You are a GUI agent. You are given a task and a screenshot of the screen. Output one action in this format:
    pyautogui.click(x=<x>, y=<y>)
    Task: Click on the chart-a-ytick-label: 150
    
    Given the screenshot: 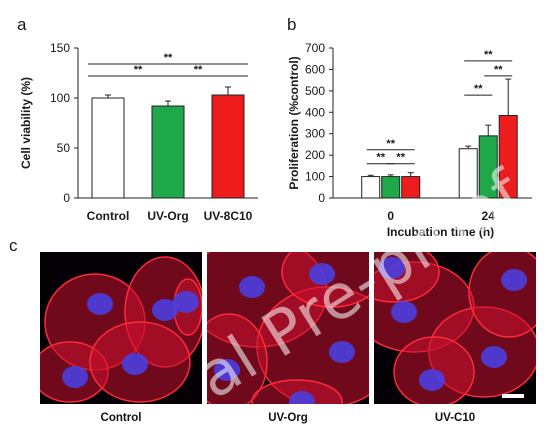 What is the action you would take?
    pyautogui.click(x=60, y=48)
    